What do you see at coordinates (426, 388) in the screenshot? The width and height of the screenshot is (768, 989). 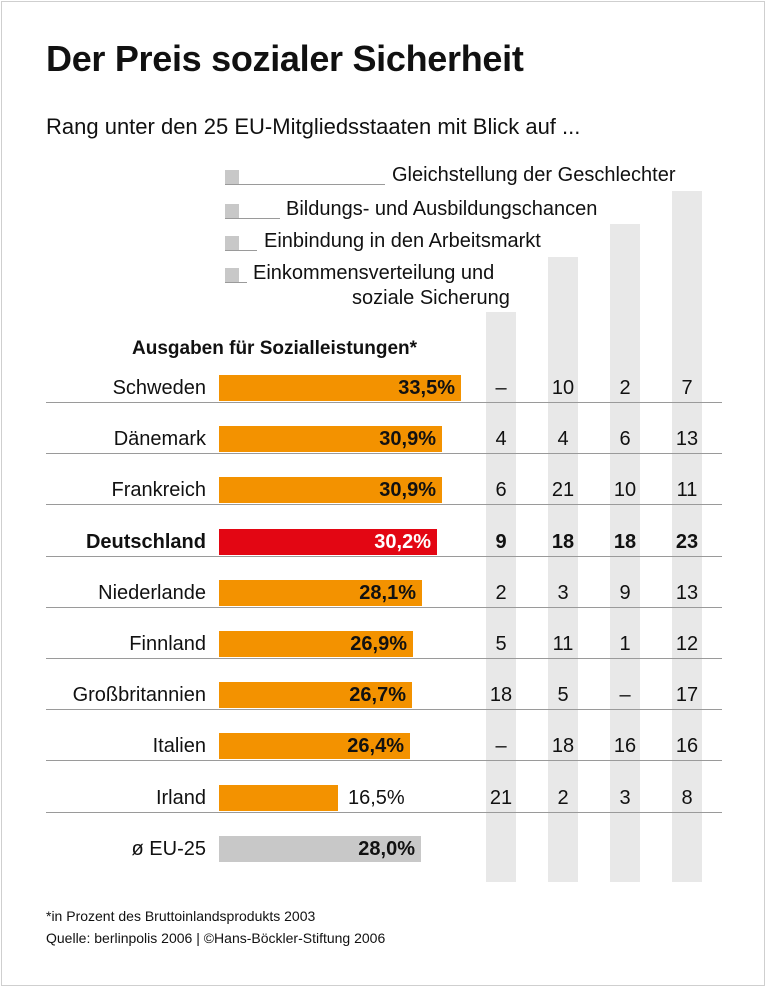 I see `bar-value-label: 33,5%` at bounding box center [426, 388].